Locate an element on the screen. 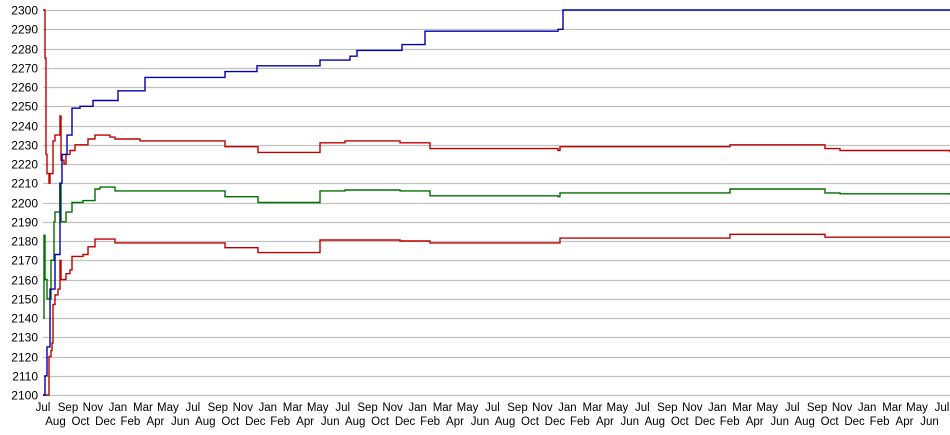  y-tick-label: 2180 is located at coordinates (24, 242).